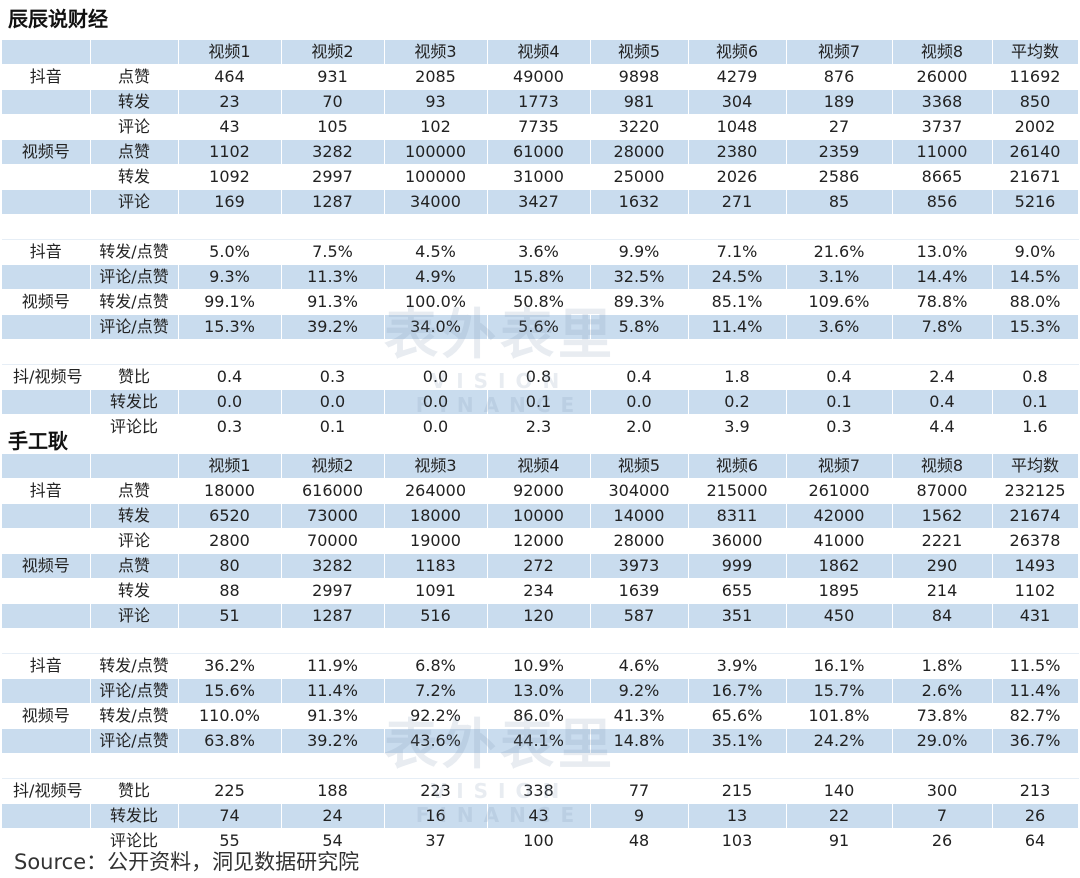 This screenshot has height=878, width=1080. I want to click on table-cell: 213, so click(1035, 791).